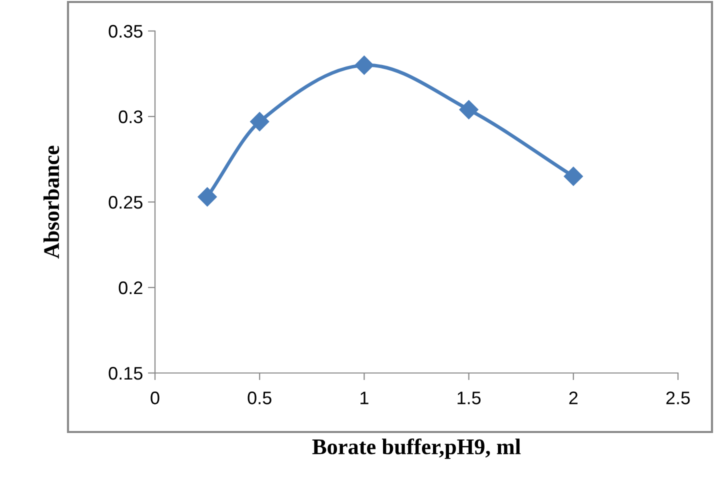  Describe the element at coordinates (573, 398) in the screenshot. I see `x-tick-label: 2` at that location.